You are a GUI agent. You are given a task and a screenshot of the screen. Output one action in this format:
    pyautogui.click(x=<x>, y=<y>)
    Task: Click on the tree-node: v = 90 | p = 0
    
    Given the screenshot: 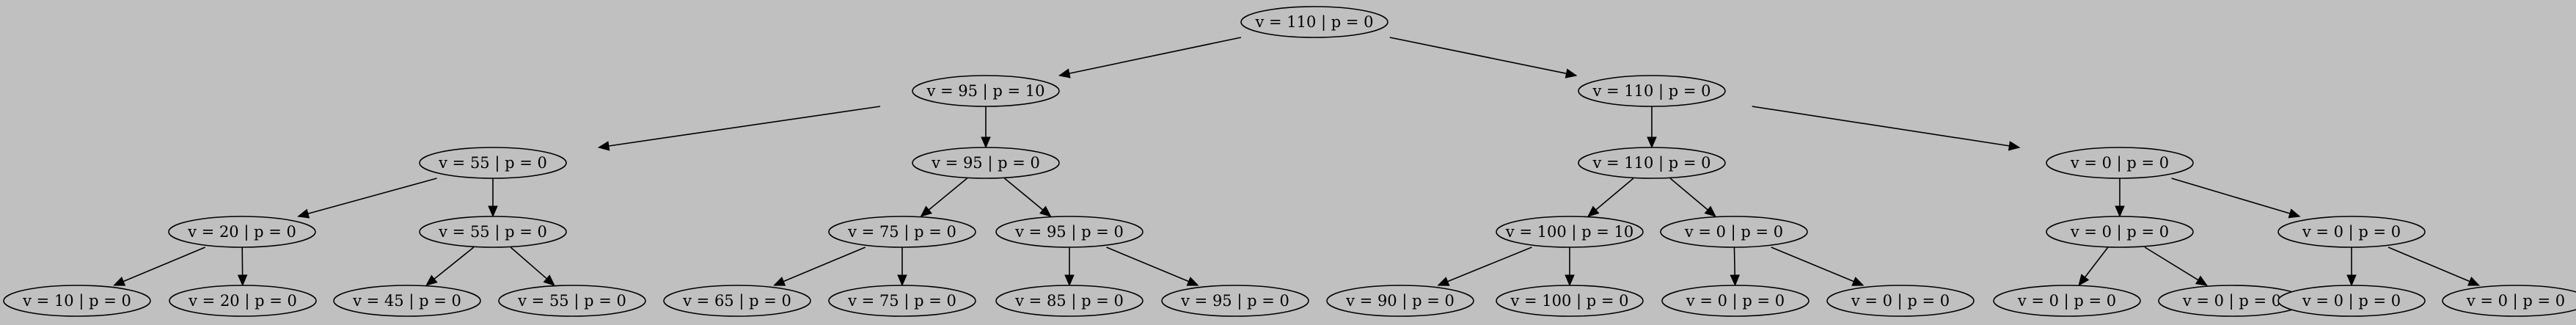 What is the action you would take?
    pyautogui.click(x=1400, y=301)
    